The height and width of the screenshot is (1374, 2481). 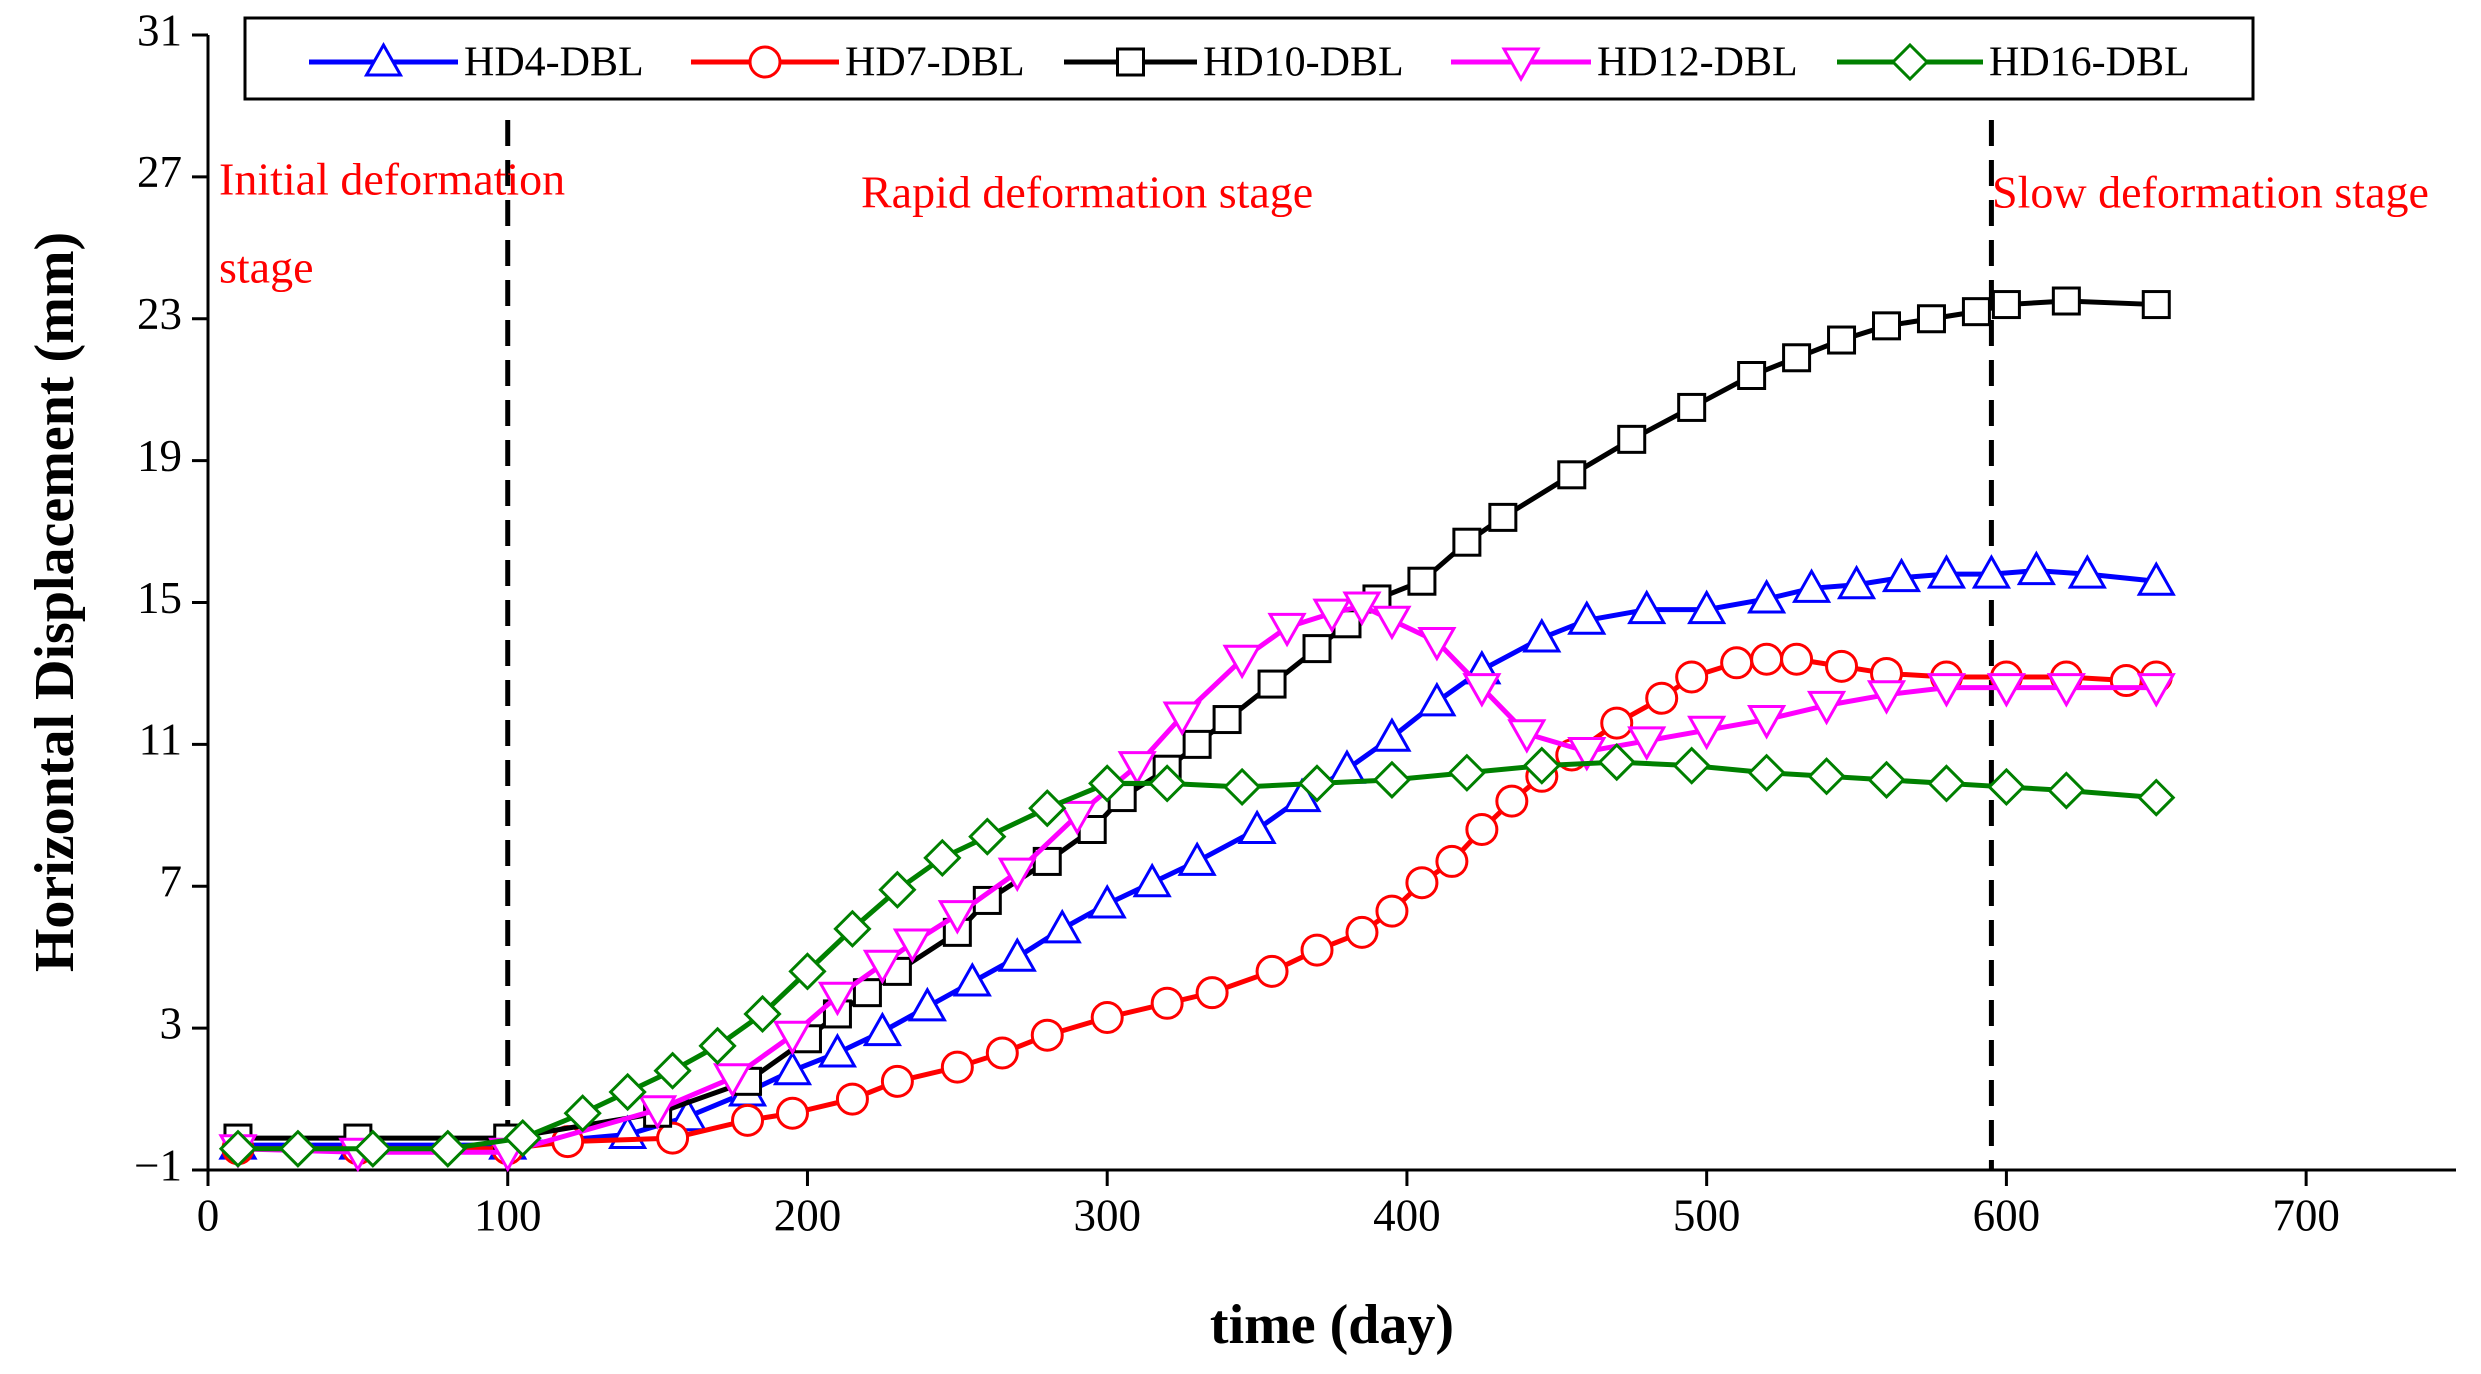 What do you see at coordinates (1087, 192) in the screenshot?
I see `annotation: Rapid deformation stage` at bounding box center [1087, 192].